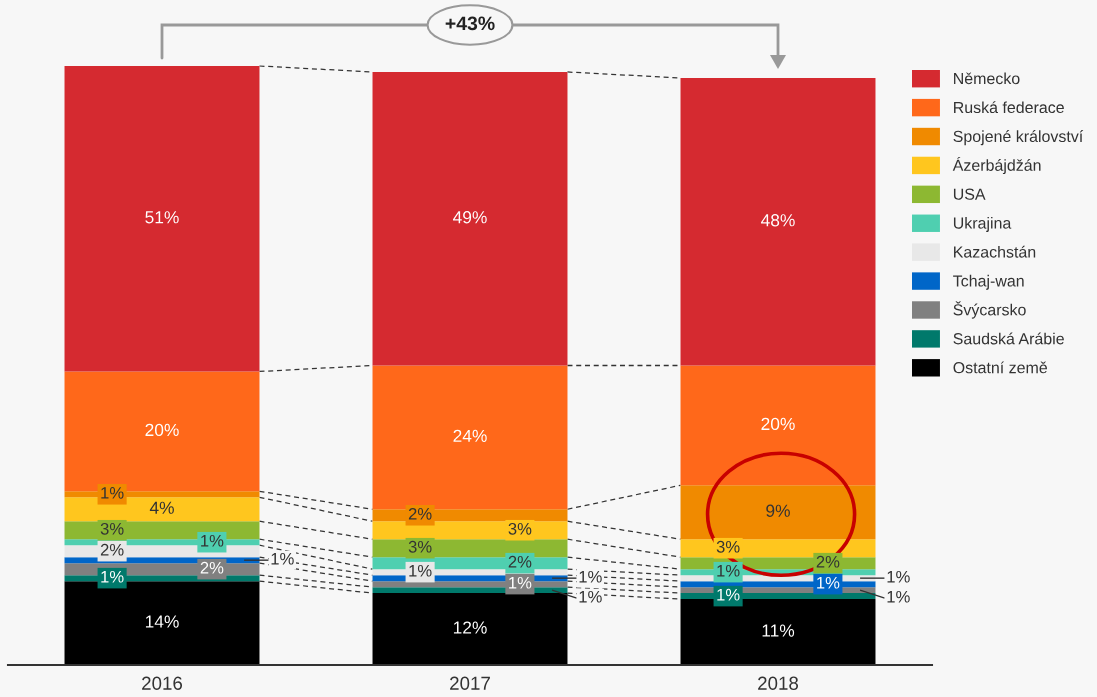 Image resolution: width=1097 pixels, height=697 pixels. What do you see at coordinates (162, 683) in the screenshot?
I see `x-tick-label: 2016` at bounding box center [162, 683].